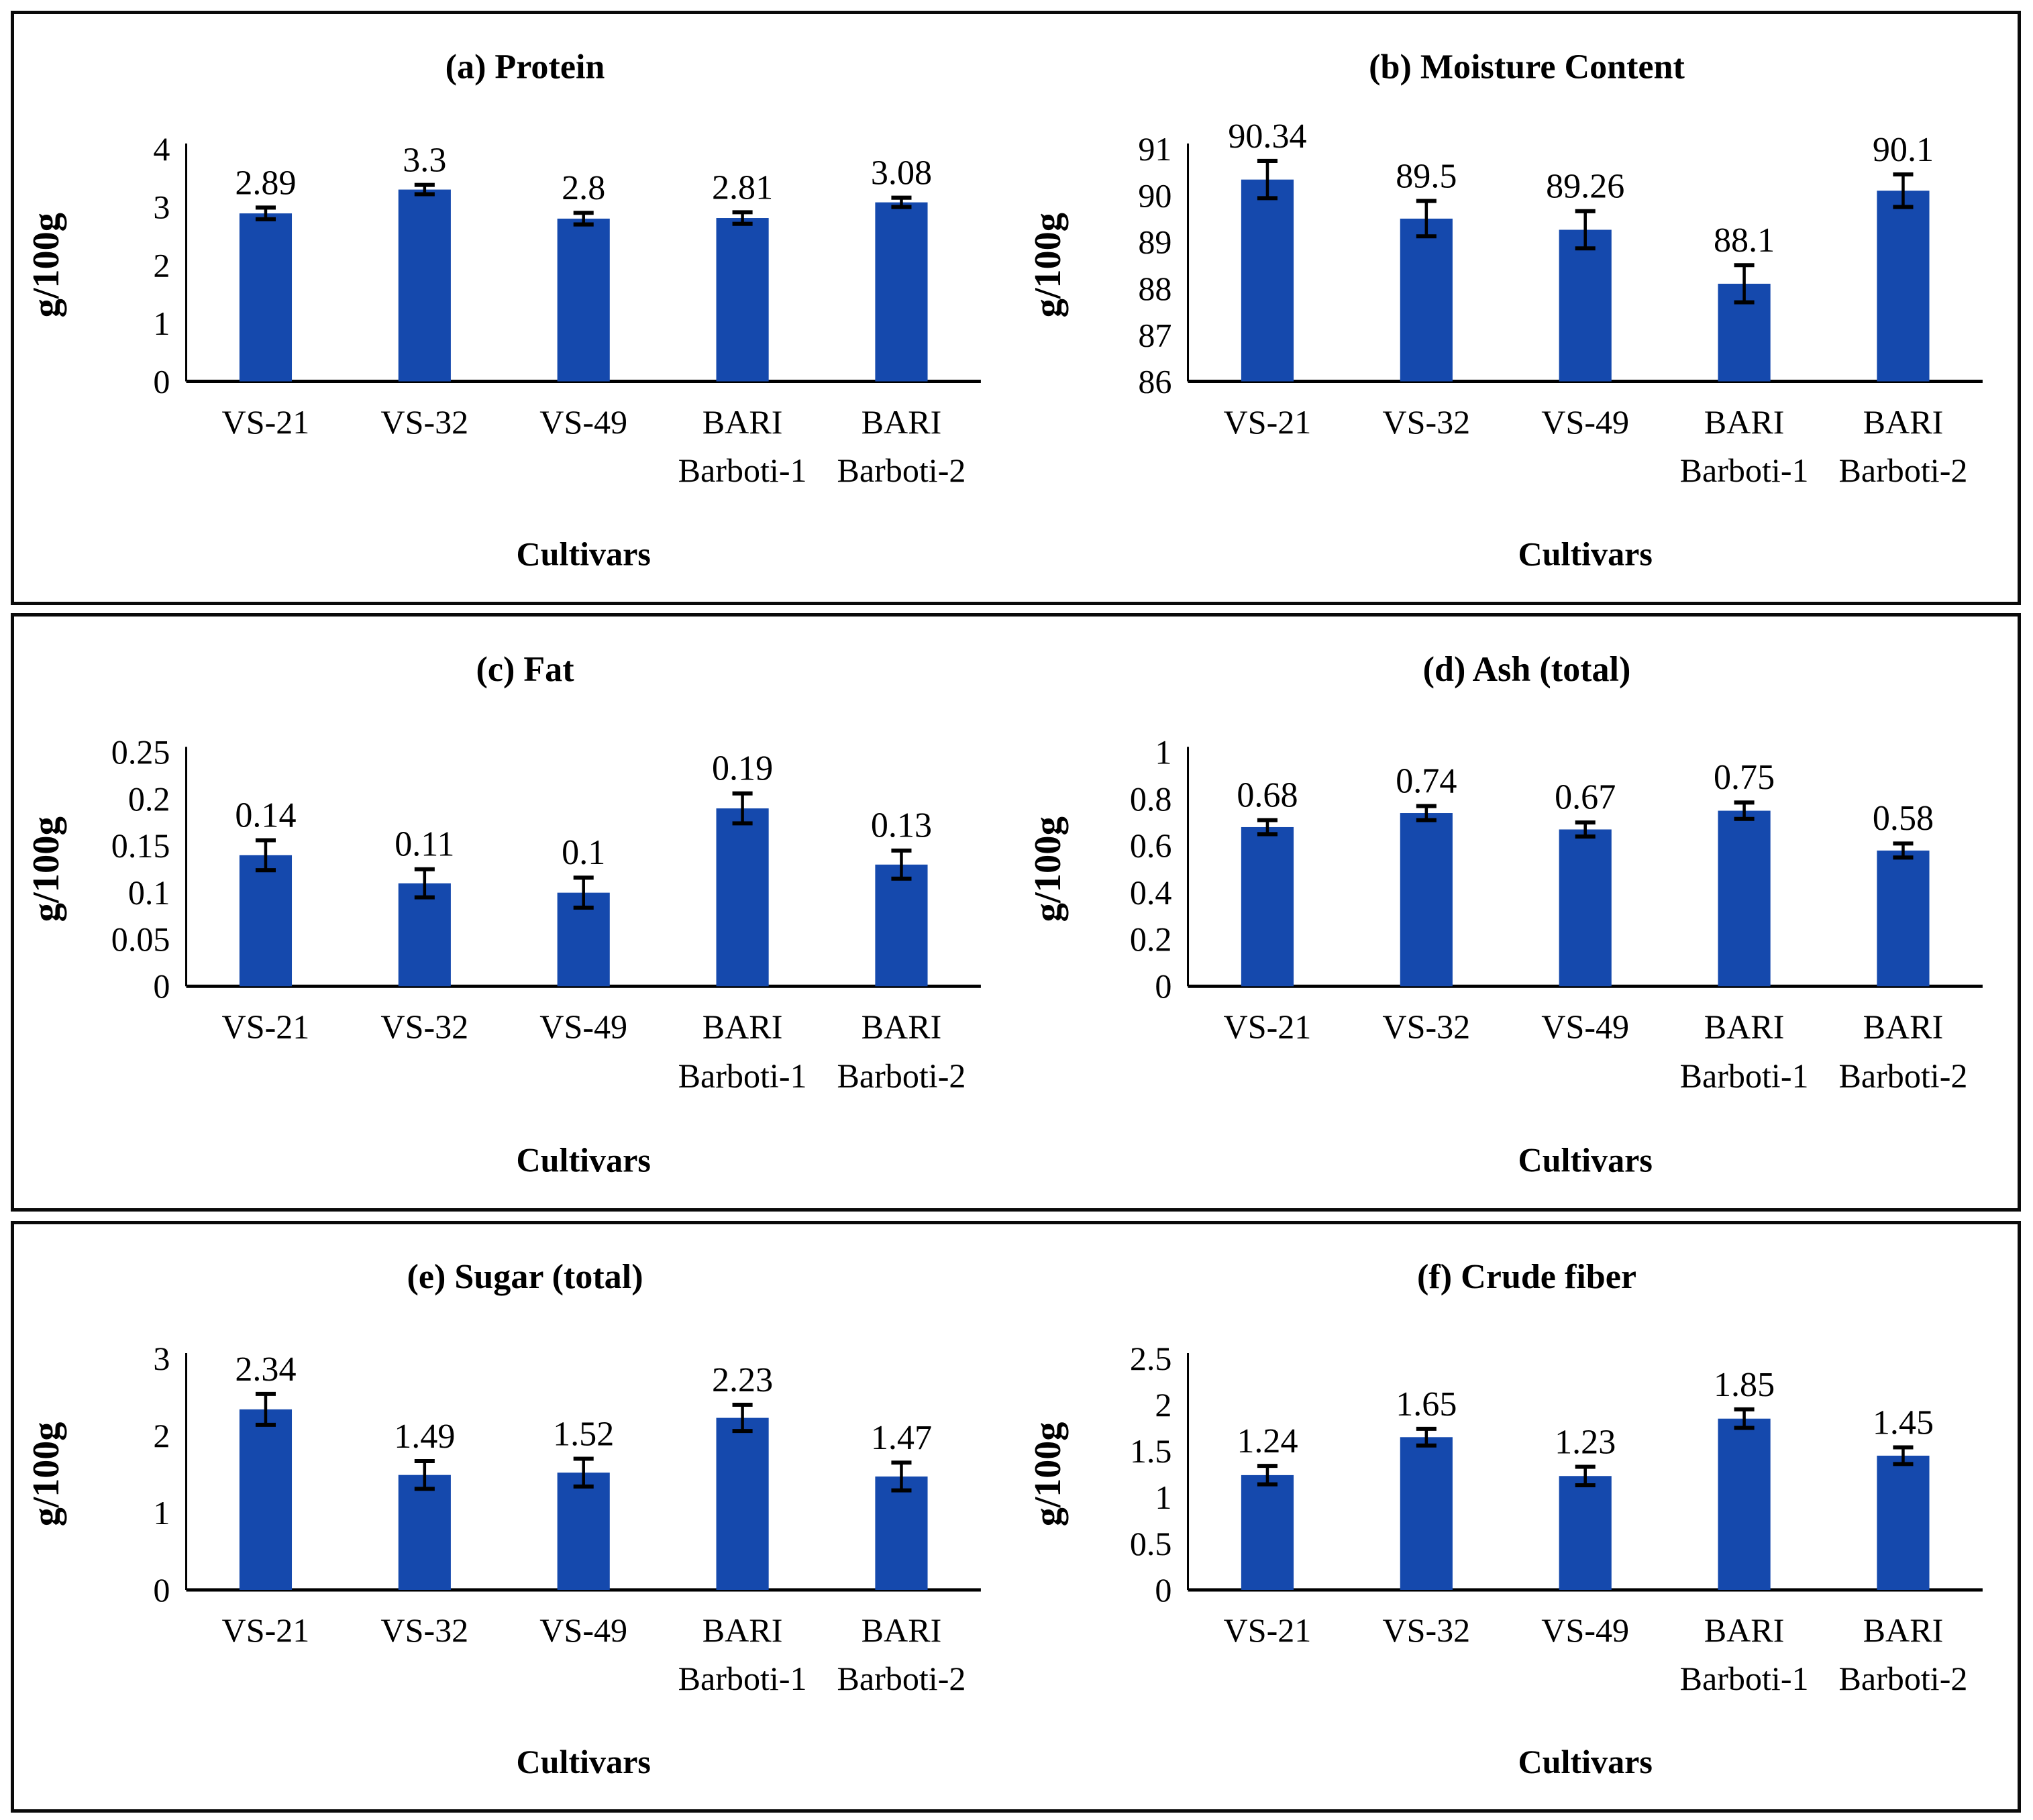  Describe the element at coordinates (743, 187) in the screenshot. I see `value-label: 2.81` at that location.